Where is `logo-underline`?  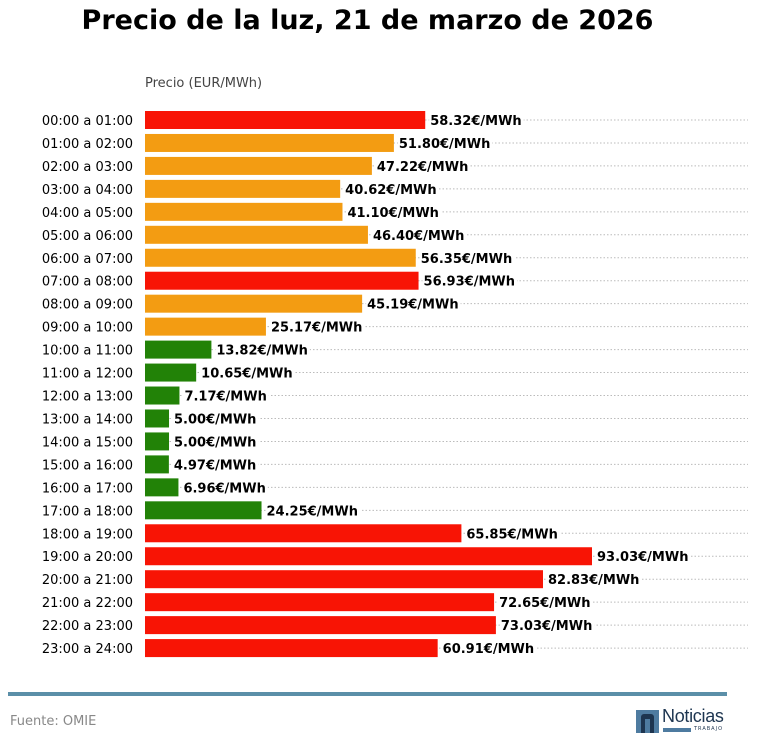
logo-underline is located at coordinates (677, 730).